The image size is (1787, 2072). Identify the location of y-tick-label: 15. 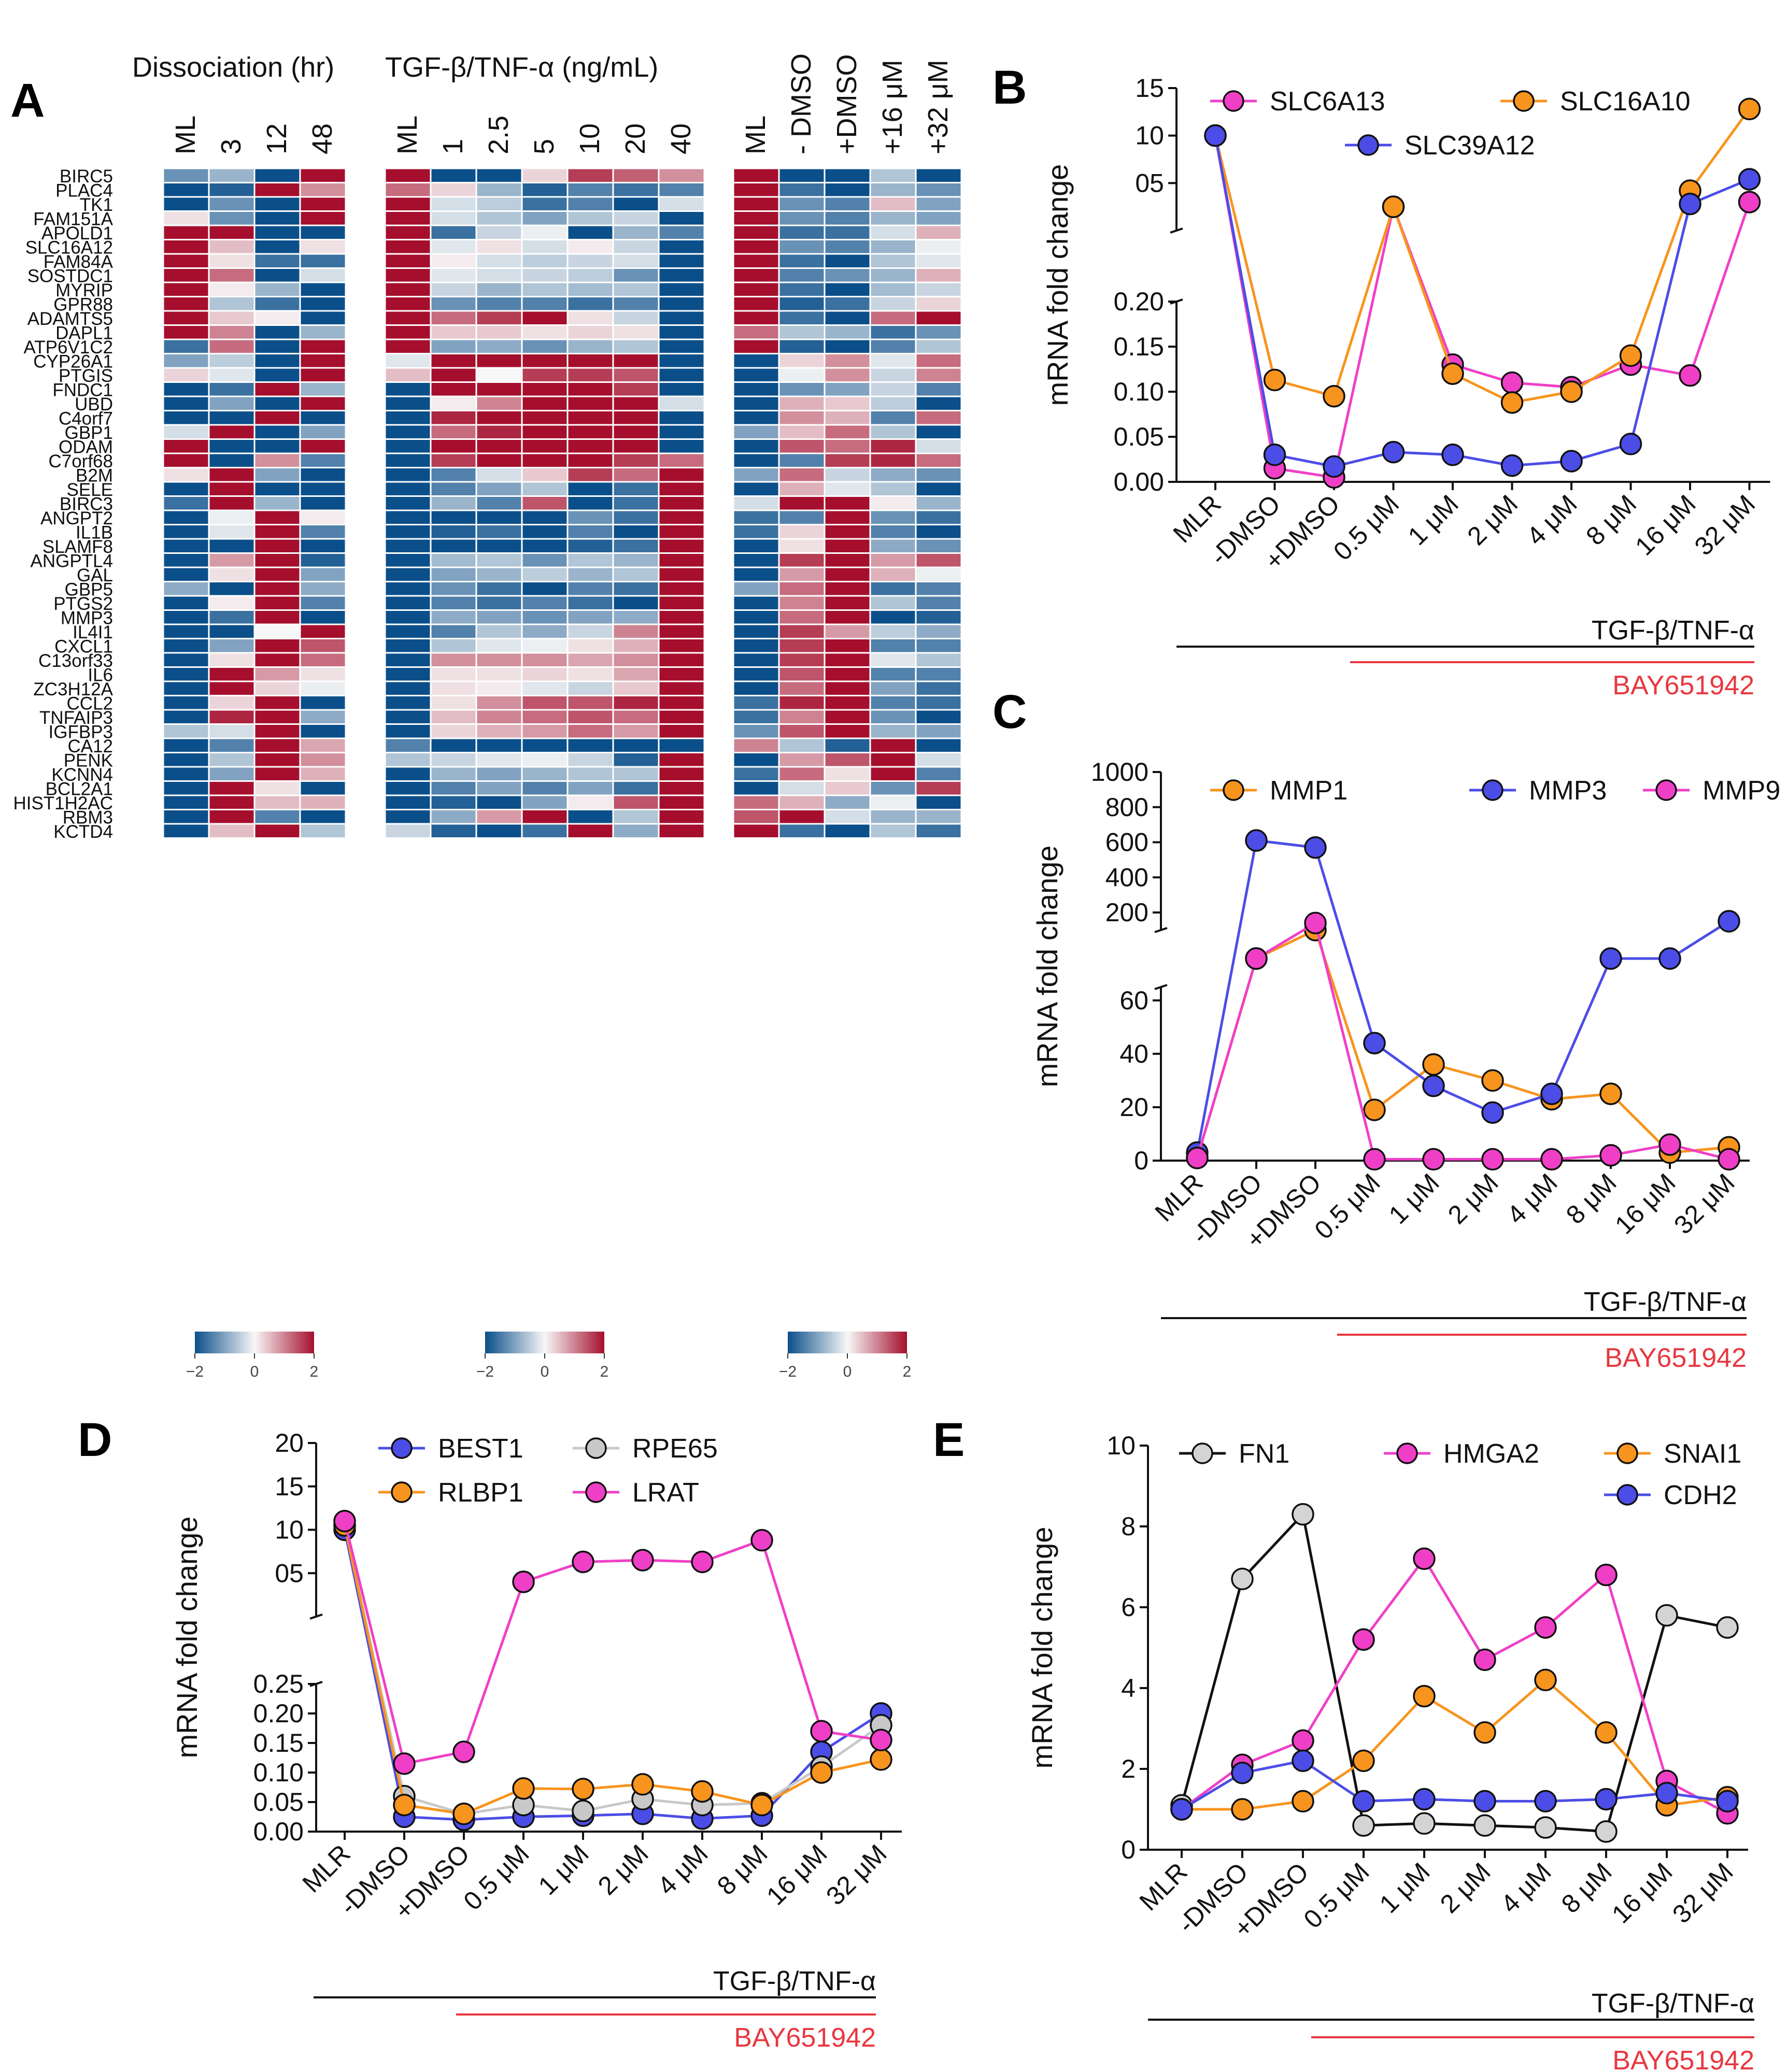
(1150, 88).